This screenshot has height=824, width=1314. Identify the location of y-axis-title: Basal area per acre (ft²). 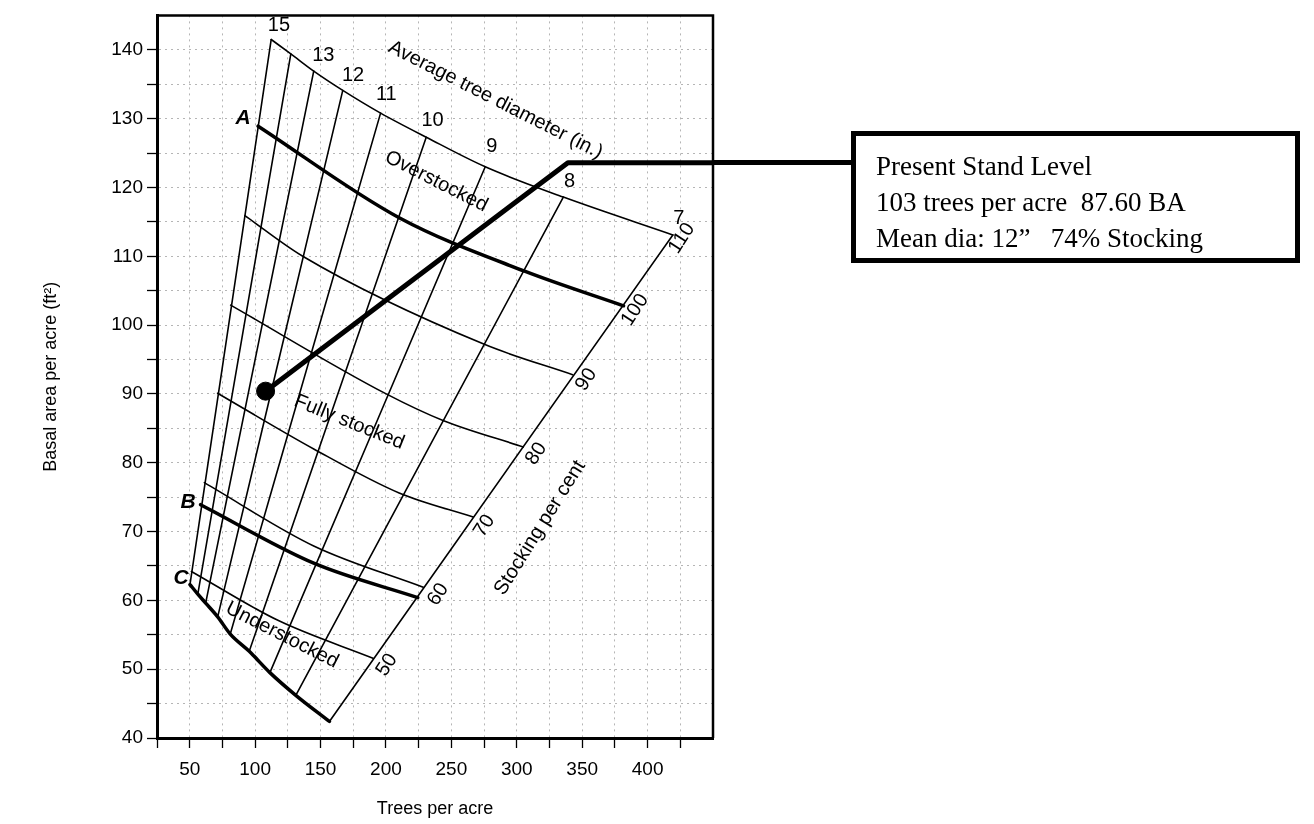
(49, 376).